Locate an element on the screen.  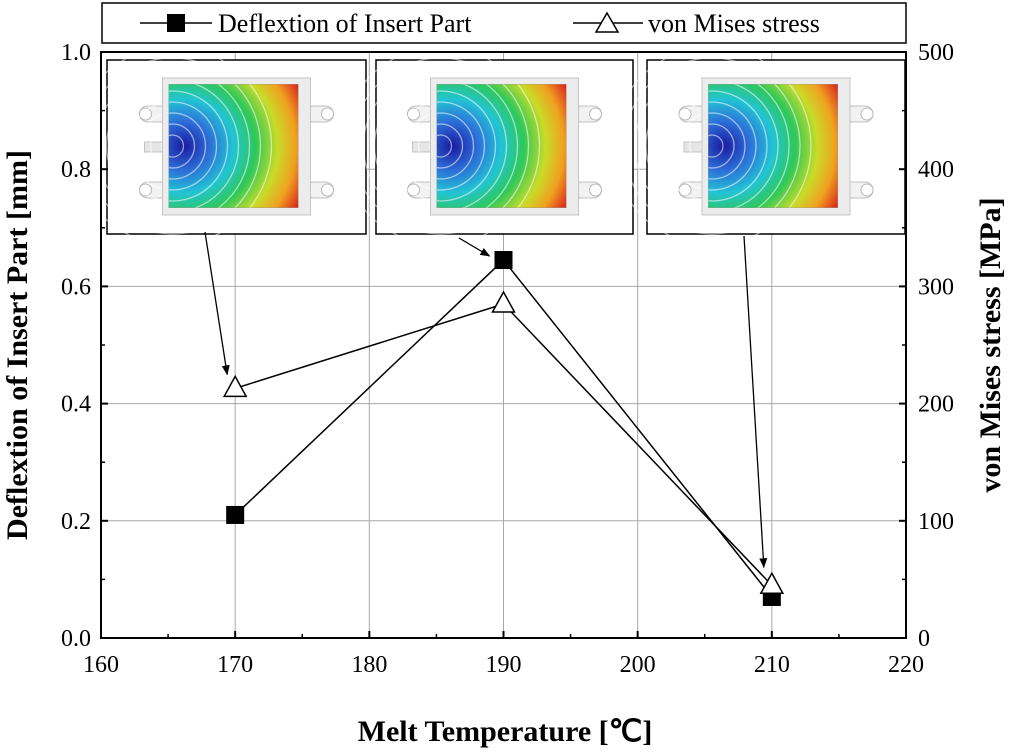
y2-axis-ticks: 0 100 200 300 400 500 is located at coordinates (926, 346).